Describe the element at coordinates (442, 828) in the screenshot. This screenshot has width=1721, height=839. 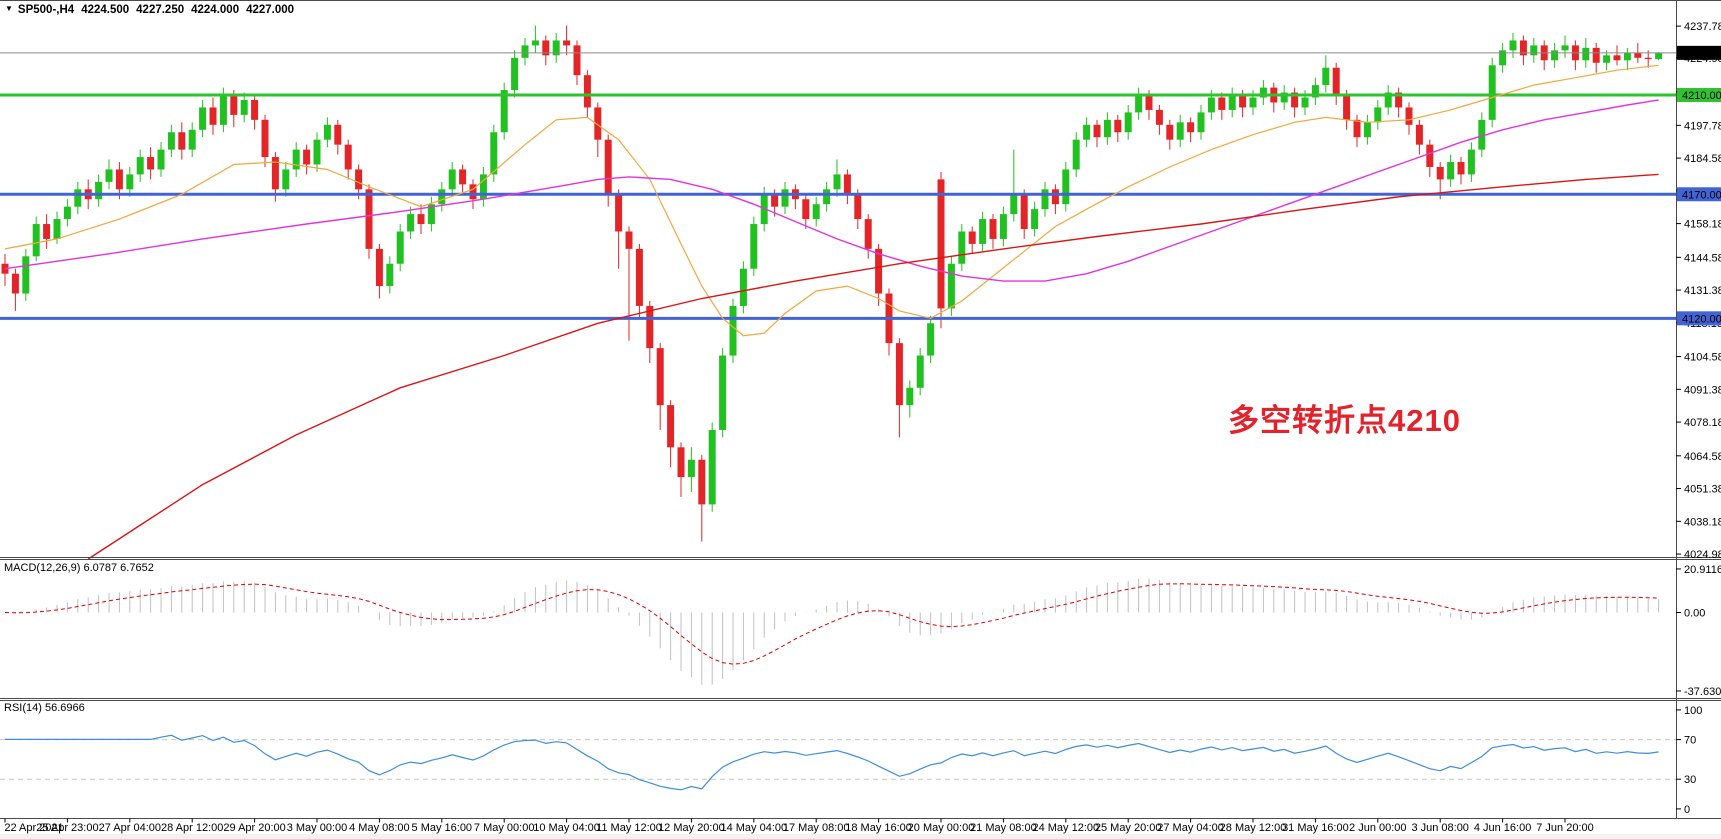
I see `time-tick-label: 5 May 16:00` at that location.